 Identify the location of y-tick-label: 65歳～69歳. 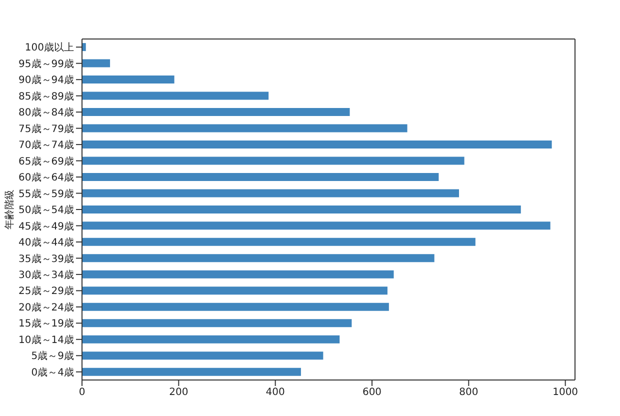
(46, 161).